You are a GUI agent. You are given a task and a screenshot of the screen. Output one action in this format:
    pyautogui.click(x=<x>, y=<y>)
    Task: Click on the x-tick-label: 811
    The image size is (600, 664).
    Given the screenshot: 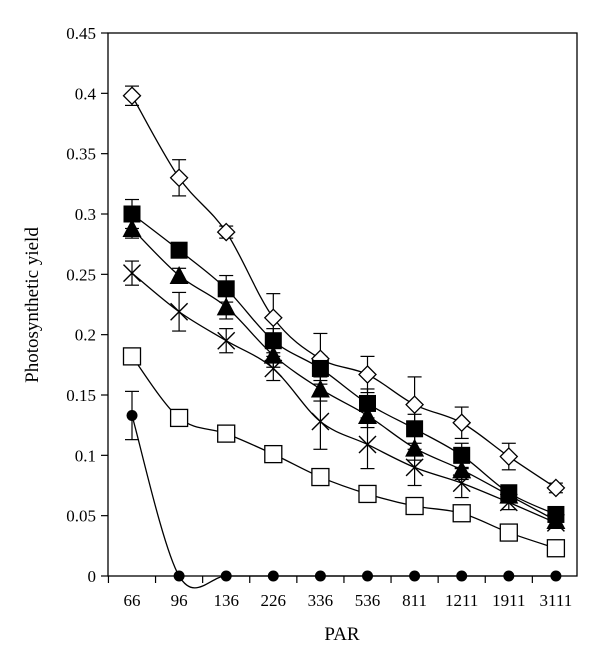 What is the action you would take?
    pyautogui.click(x=414, y=600)
    